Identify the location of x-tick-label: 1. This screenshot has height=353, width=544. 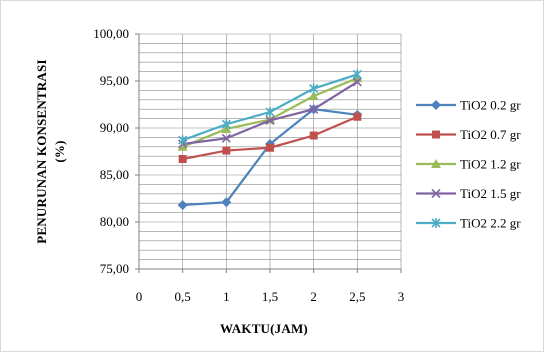
(226, 296).